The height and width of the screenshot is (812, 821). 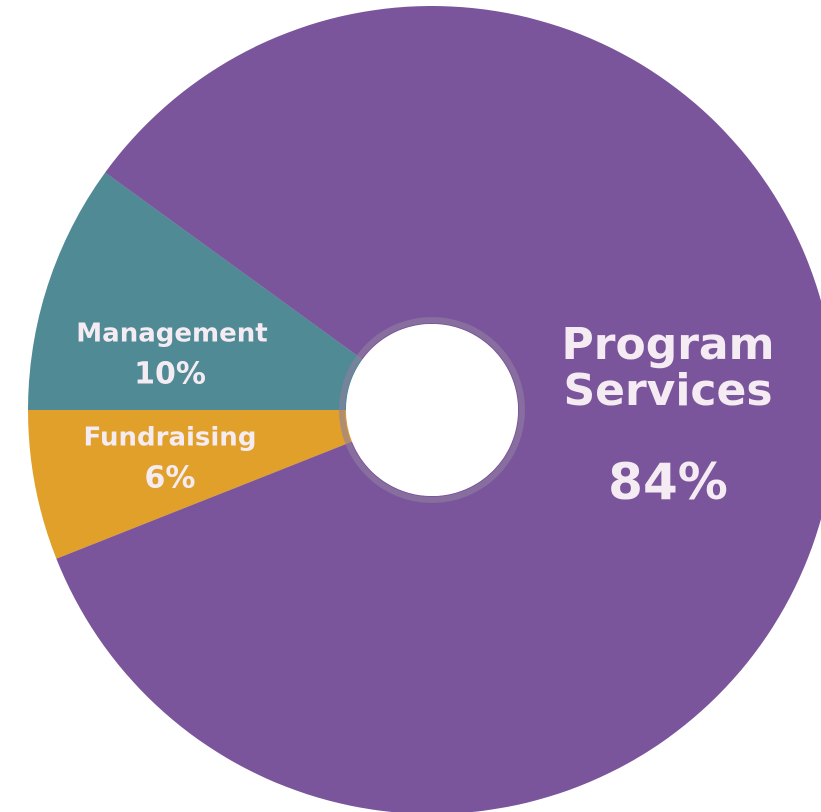 I want to click on hole-ring, so click(x=432, y=410).